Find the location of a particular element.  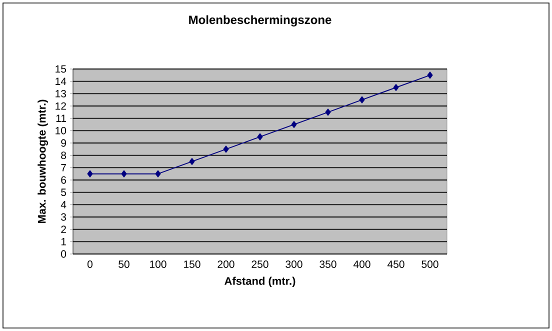

y-tick-label: 14 is located at coordinates (61, 81).